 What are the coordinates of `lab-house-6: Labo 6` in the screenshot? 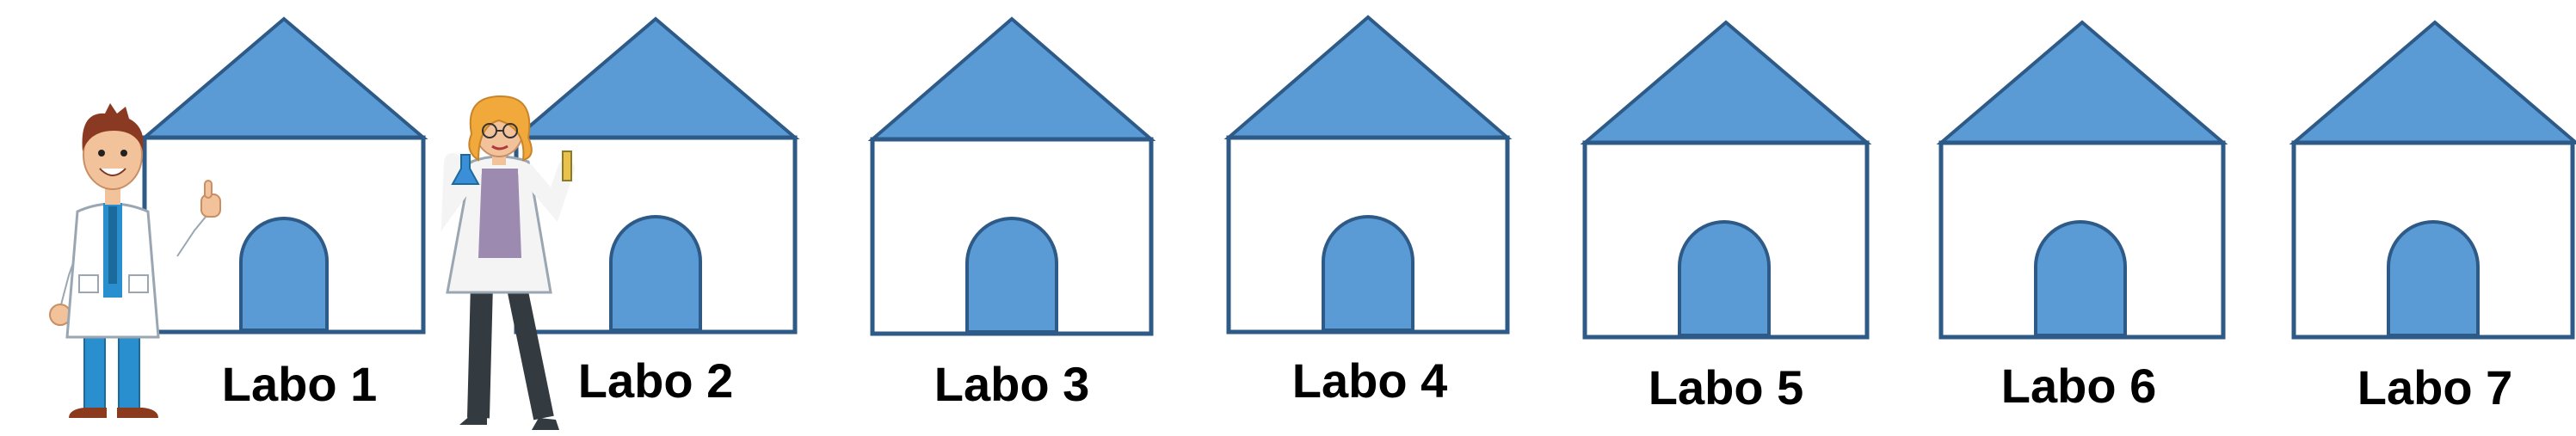 It's located at (2082, 216).